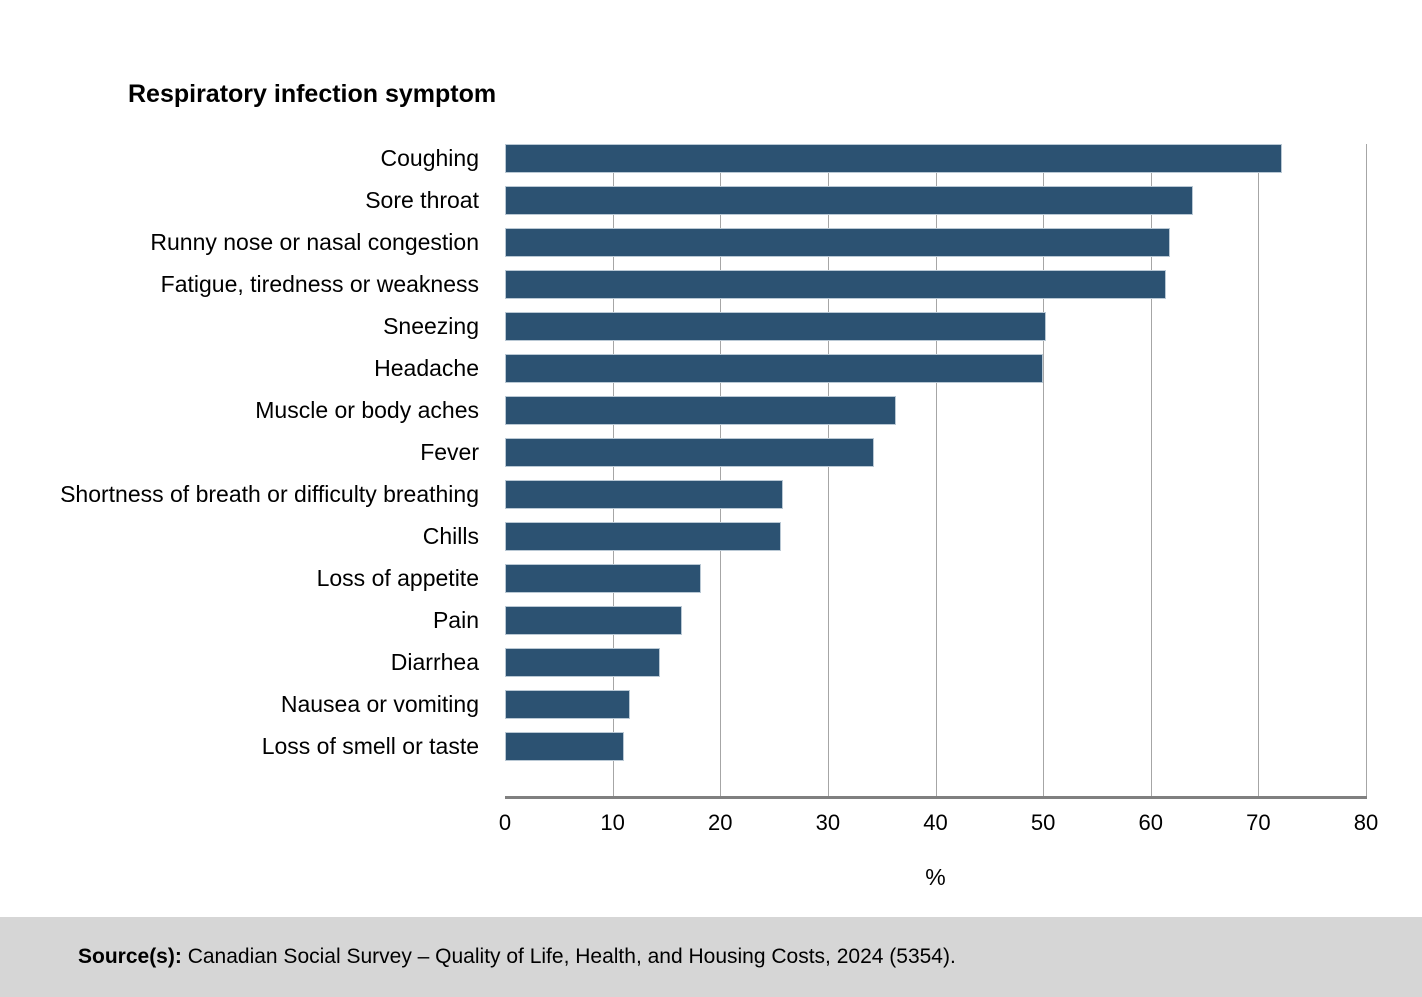 The image size is (1422, 997). Describe the element at coordinates (935, 877) in the screenshot. I see `x-axis-title: %` at that location.